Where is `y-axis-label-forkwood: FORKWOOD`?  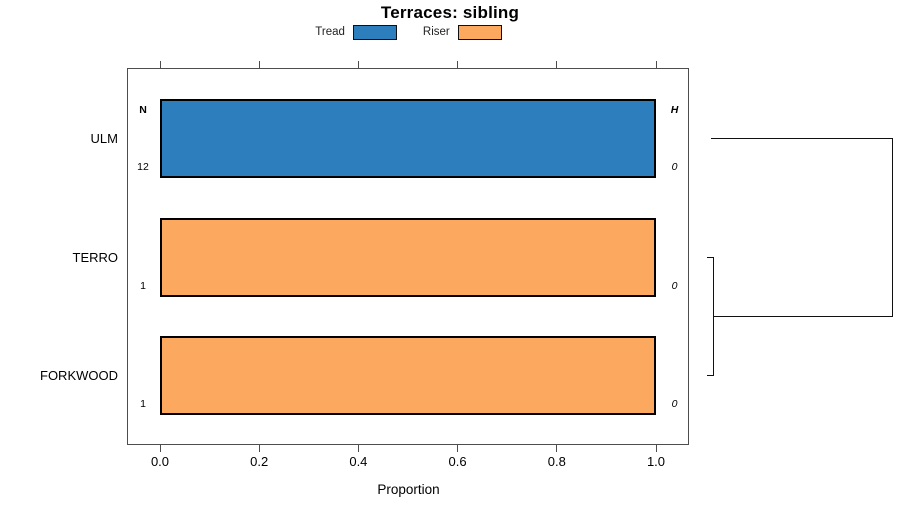
y-axis-label-forkwood: FORKWOOD is located at coordinates (79, 375).